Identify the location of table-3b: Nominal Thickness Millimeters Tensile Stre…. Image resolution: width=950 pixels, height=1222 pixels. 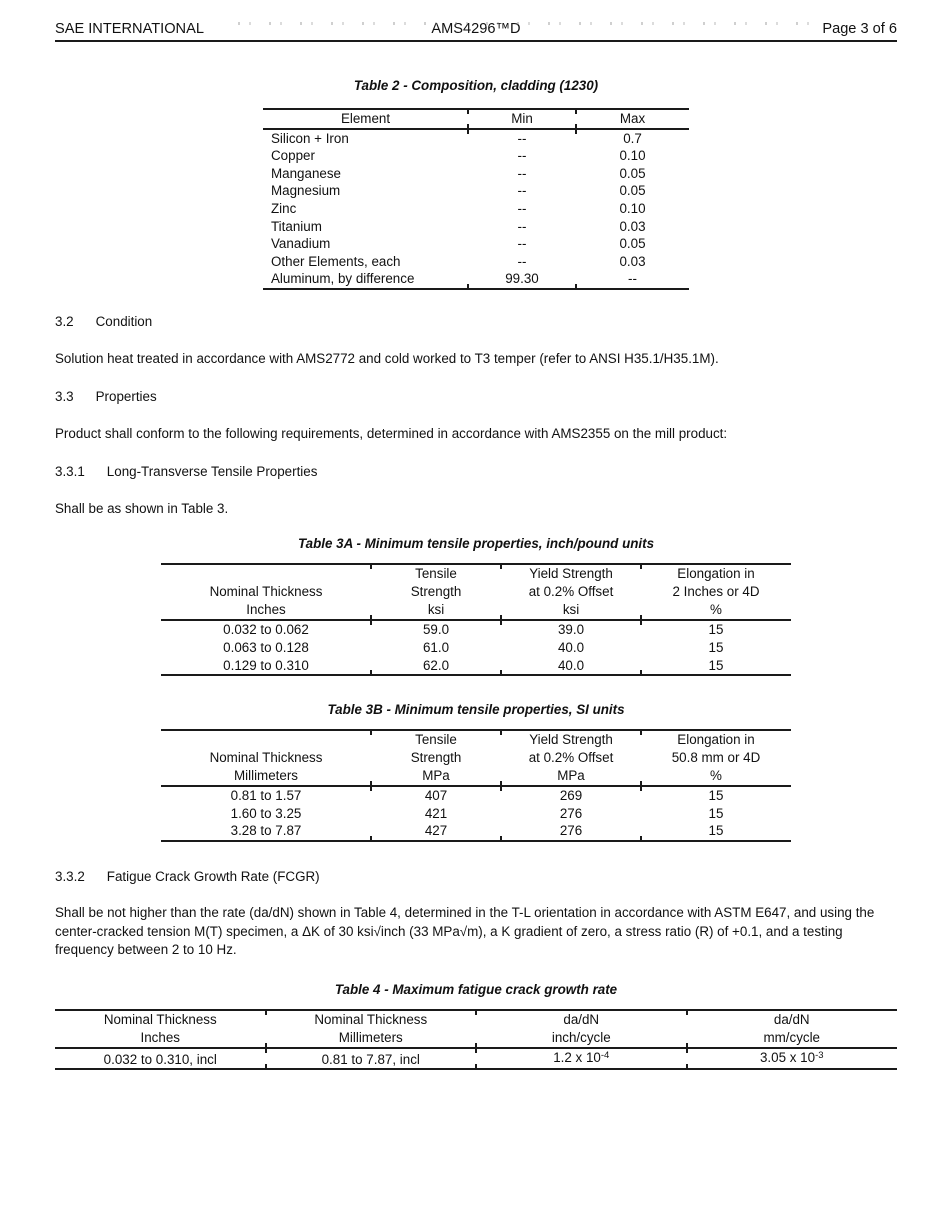
(476, 785).